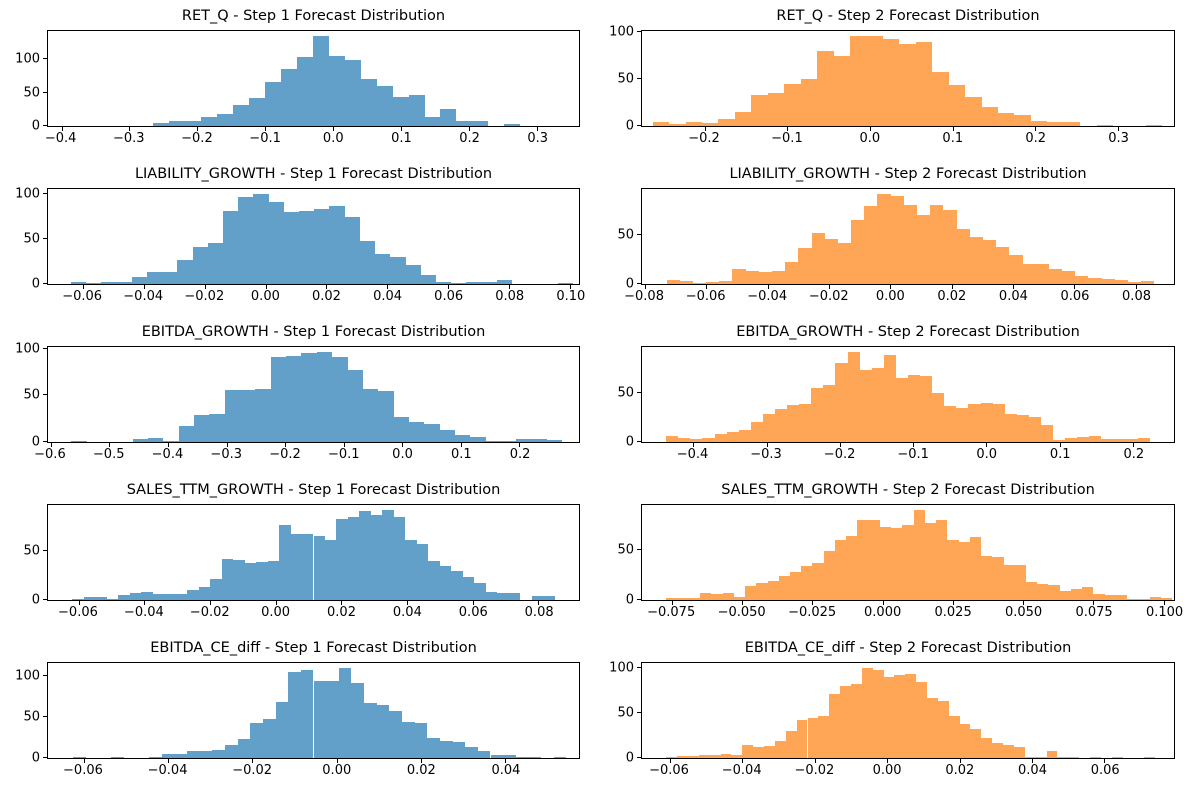 Image resolution: width=1189 pixels, height=790 pixels. Describe the element at coordinates (401, 138) in the screenshot. I see `x-tick-label: 0.1` at that location.